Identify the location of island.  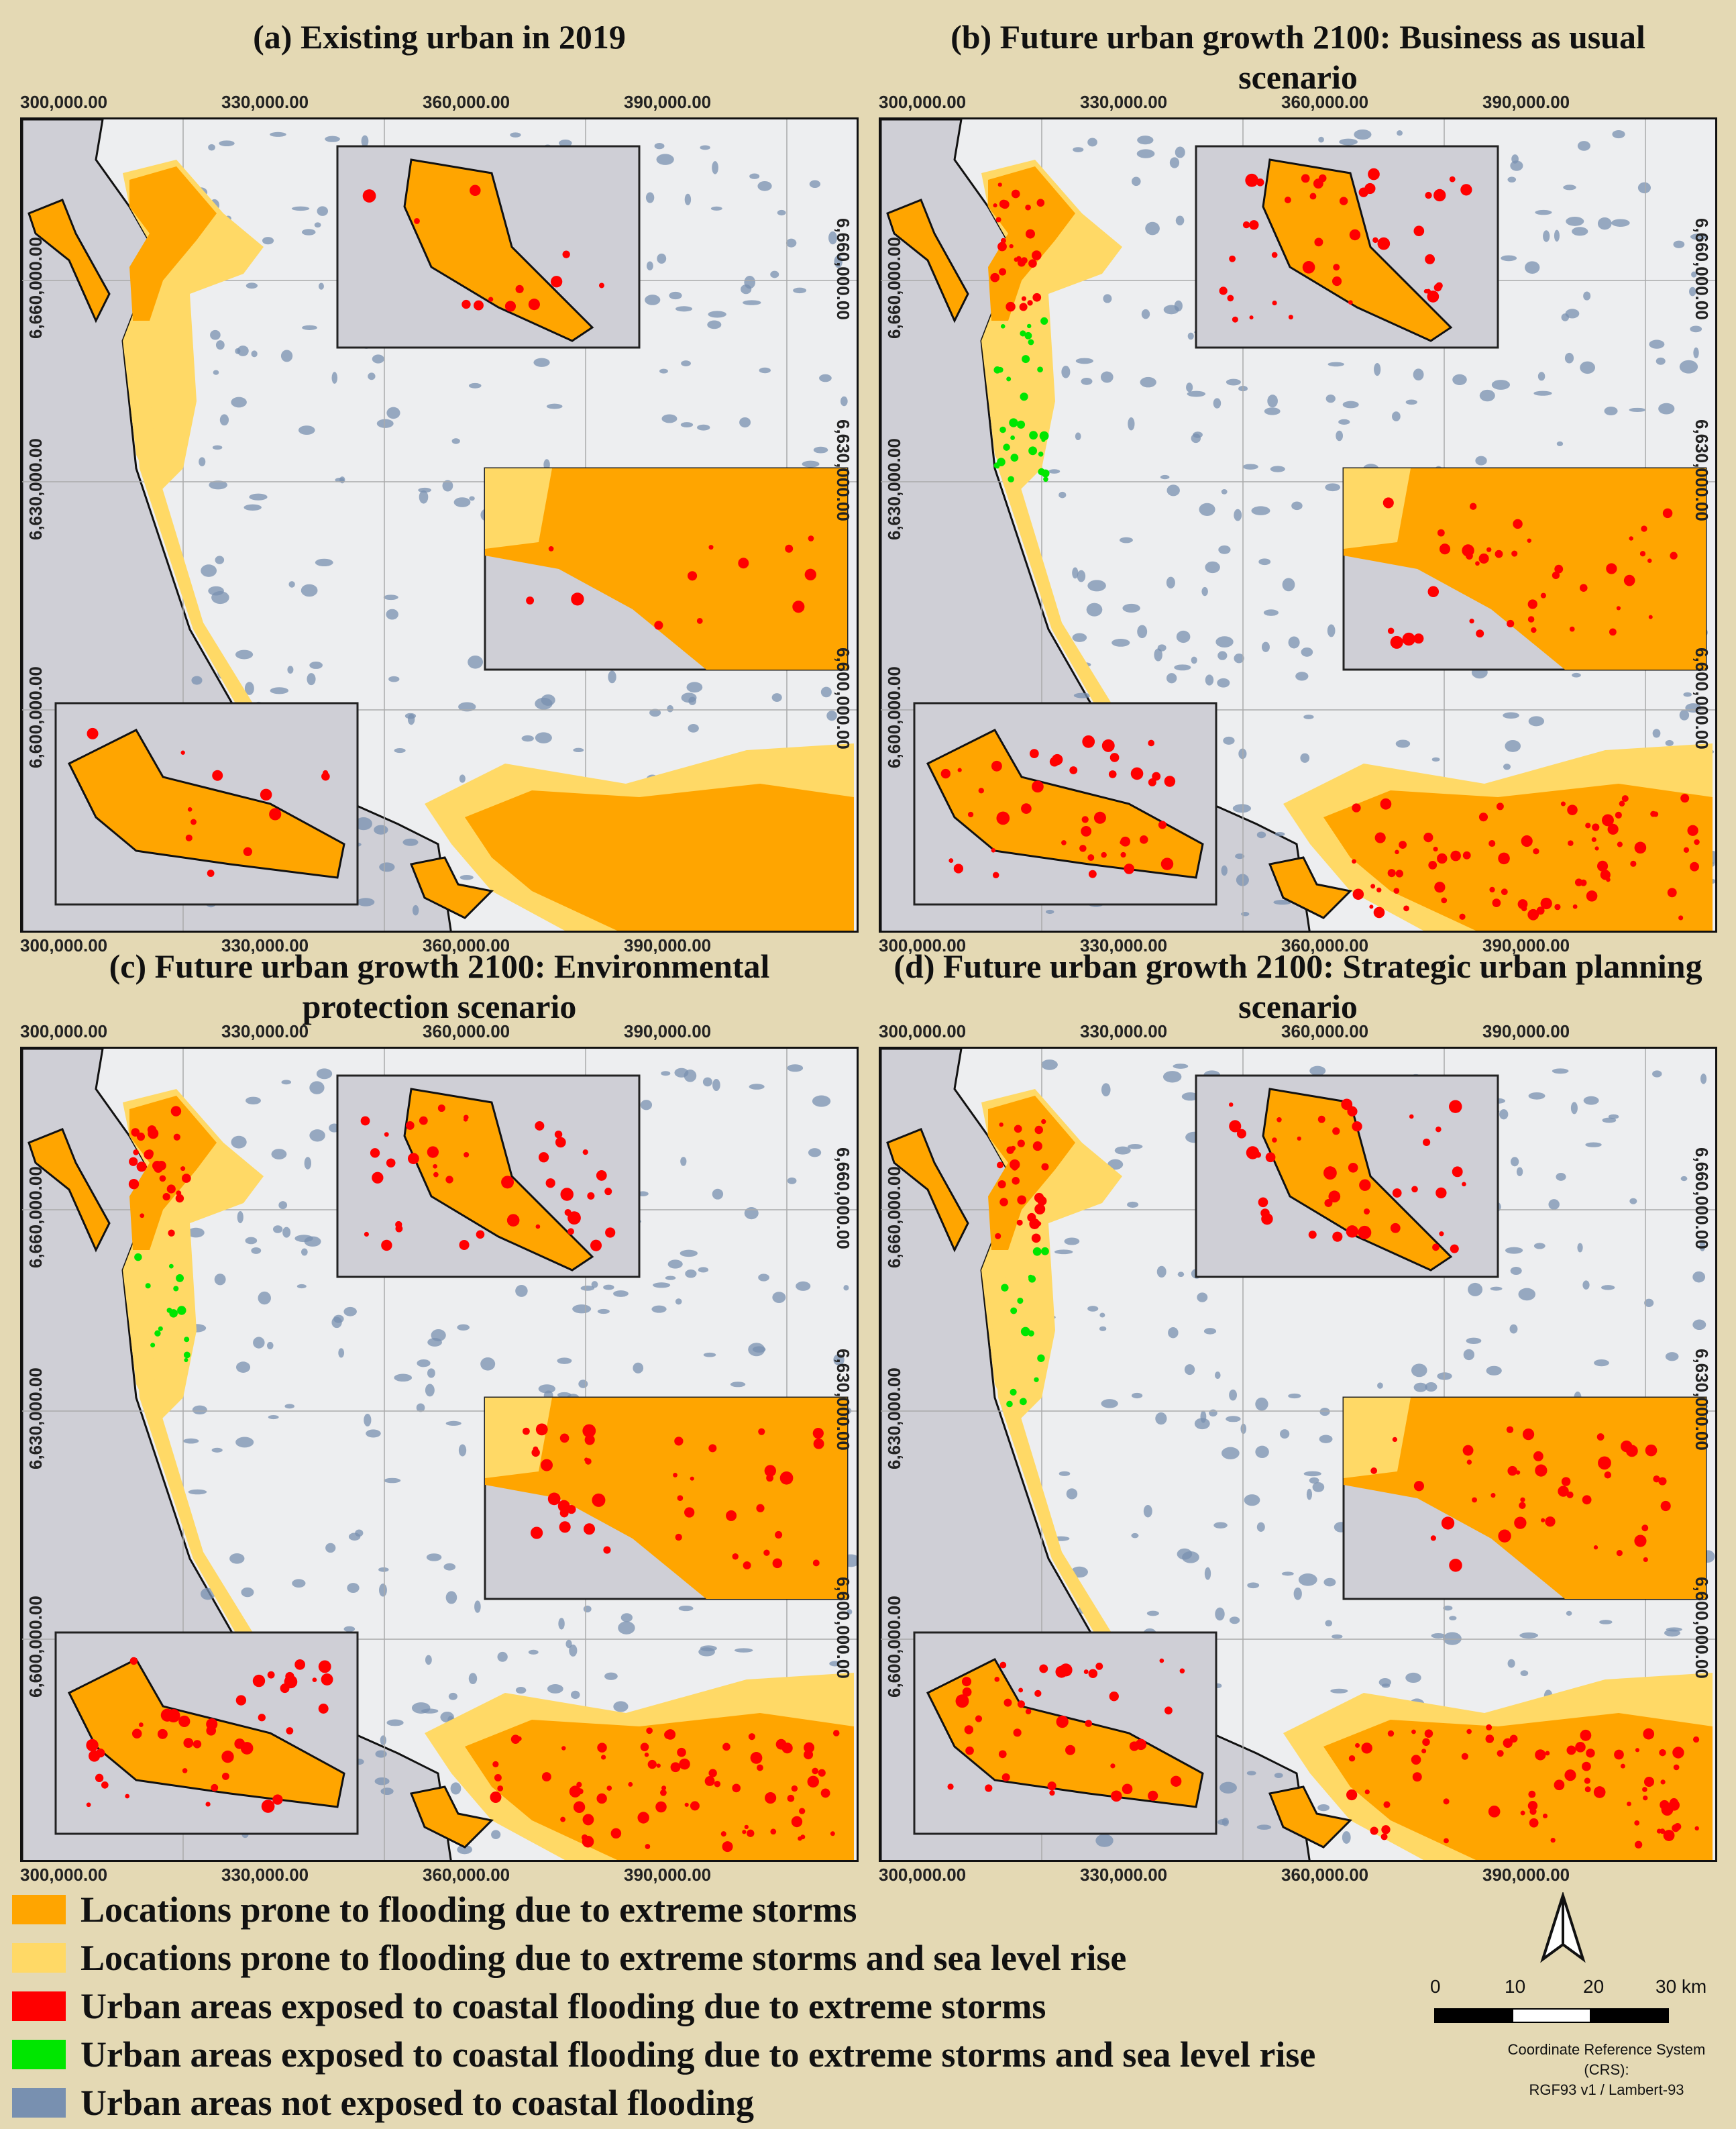
(1310, 887).